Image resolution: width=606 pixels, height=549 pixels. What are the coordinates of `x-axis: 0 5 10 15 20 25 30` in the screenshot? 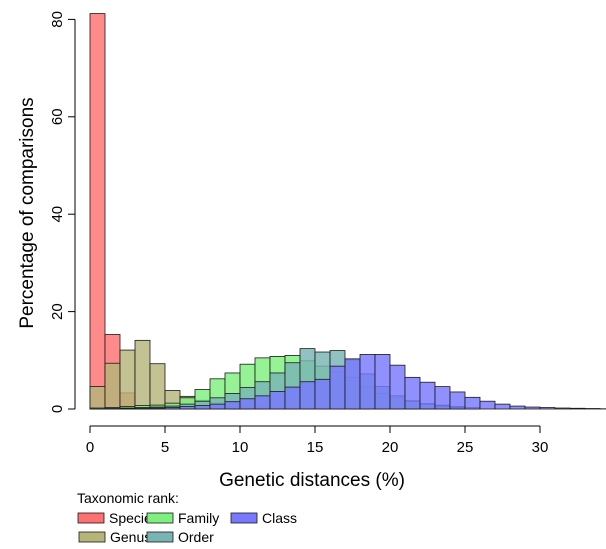 It's located at (317, 440).